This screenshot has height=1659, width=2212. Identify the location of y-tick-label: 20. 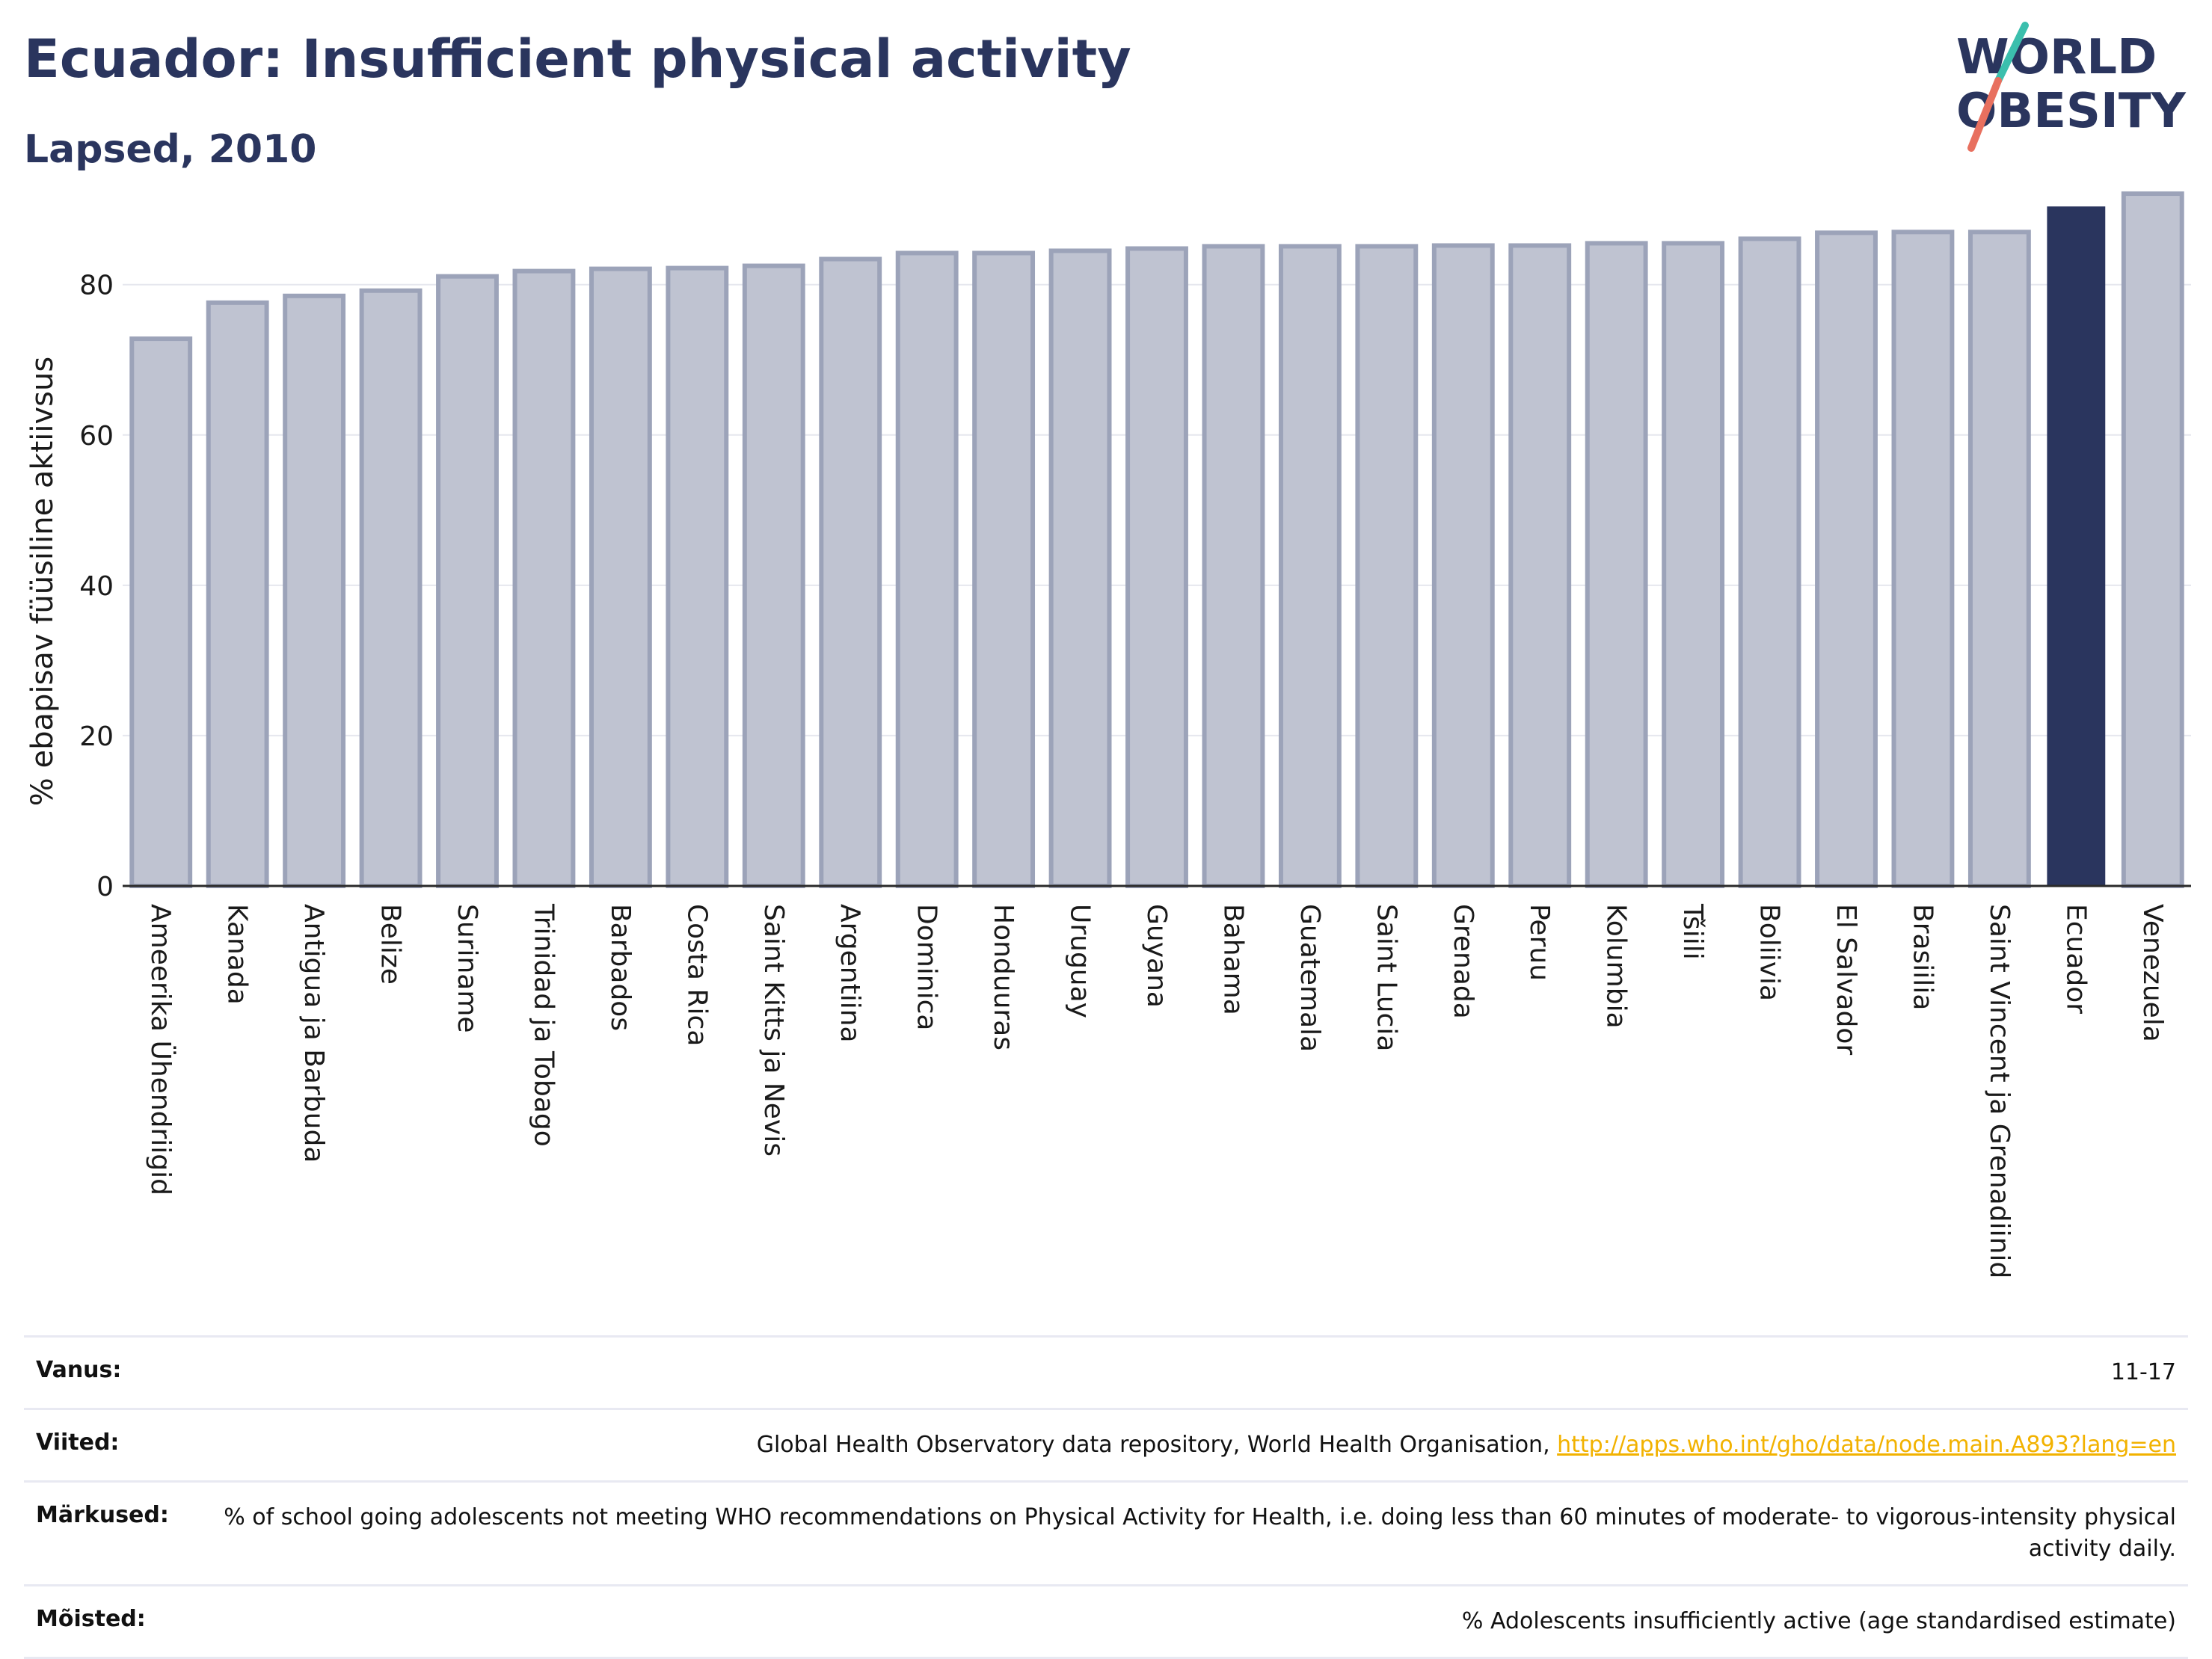
(96, 736).